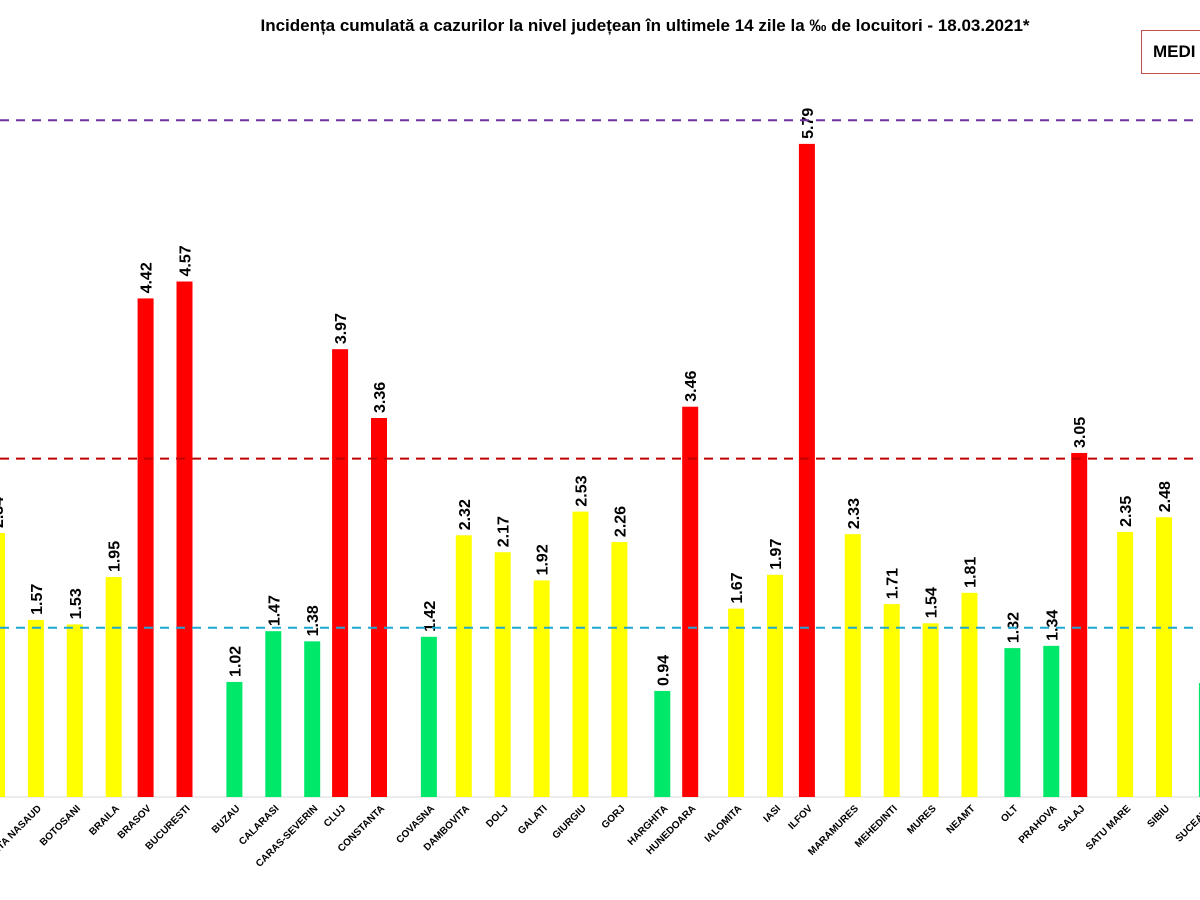 The height and width of the screenshot is (900, 1200). What do you see at coordinates (1164, 657) in the screenshot?
I see `bar-sibiu` at bounding box center [1164, 657].